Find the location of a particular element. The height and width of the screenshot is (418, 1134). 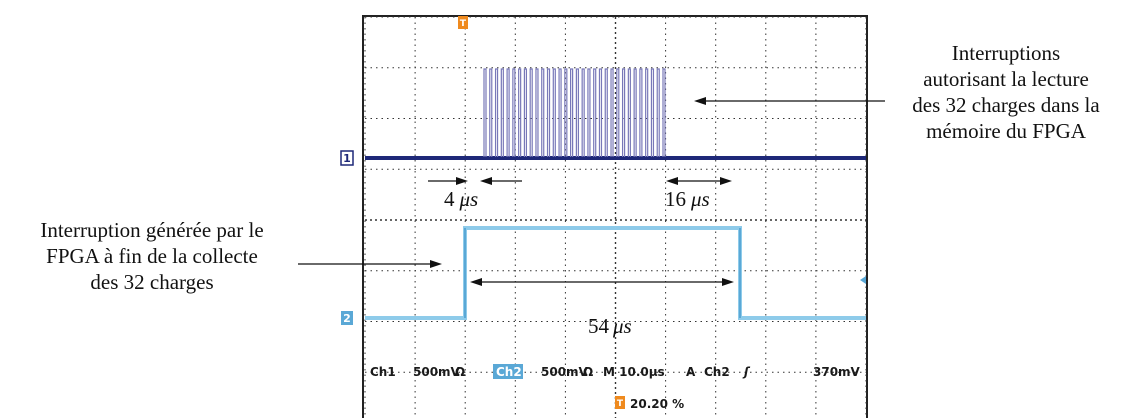

trigger-level-arrow is located at coordinates (863, 280).